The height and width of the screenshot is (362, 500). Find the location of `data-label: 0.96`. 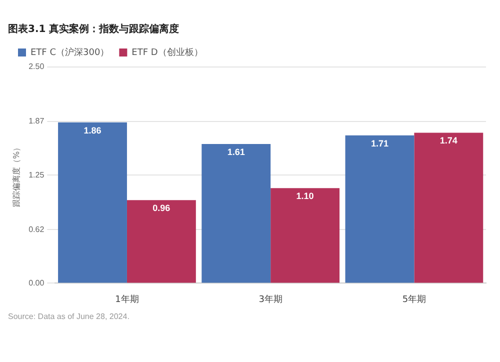

data-label: 0.96 is located at coordinates (161, 208).